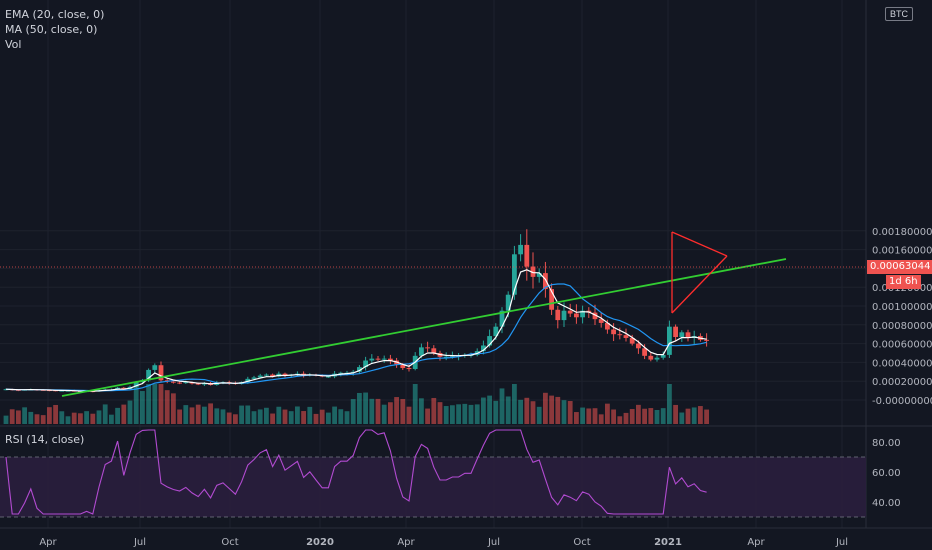 Image resolution: width=932 pixels, height=550 pixels. What do you see at coordinates (45, 439) in the screenshot?
I see `rsi-legend: RSI (14, close)` at bounding box center [45, 439].